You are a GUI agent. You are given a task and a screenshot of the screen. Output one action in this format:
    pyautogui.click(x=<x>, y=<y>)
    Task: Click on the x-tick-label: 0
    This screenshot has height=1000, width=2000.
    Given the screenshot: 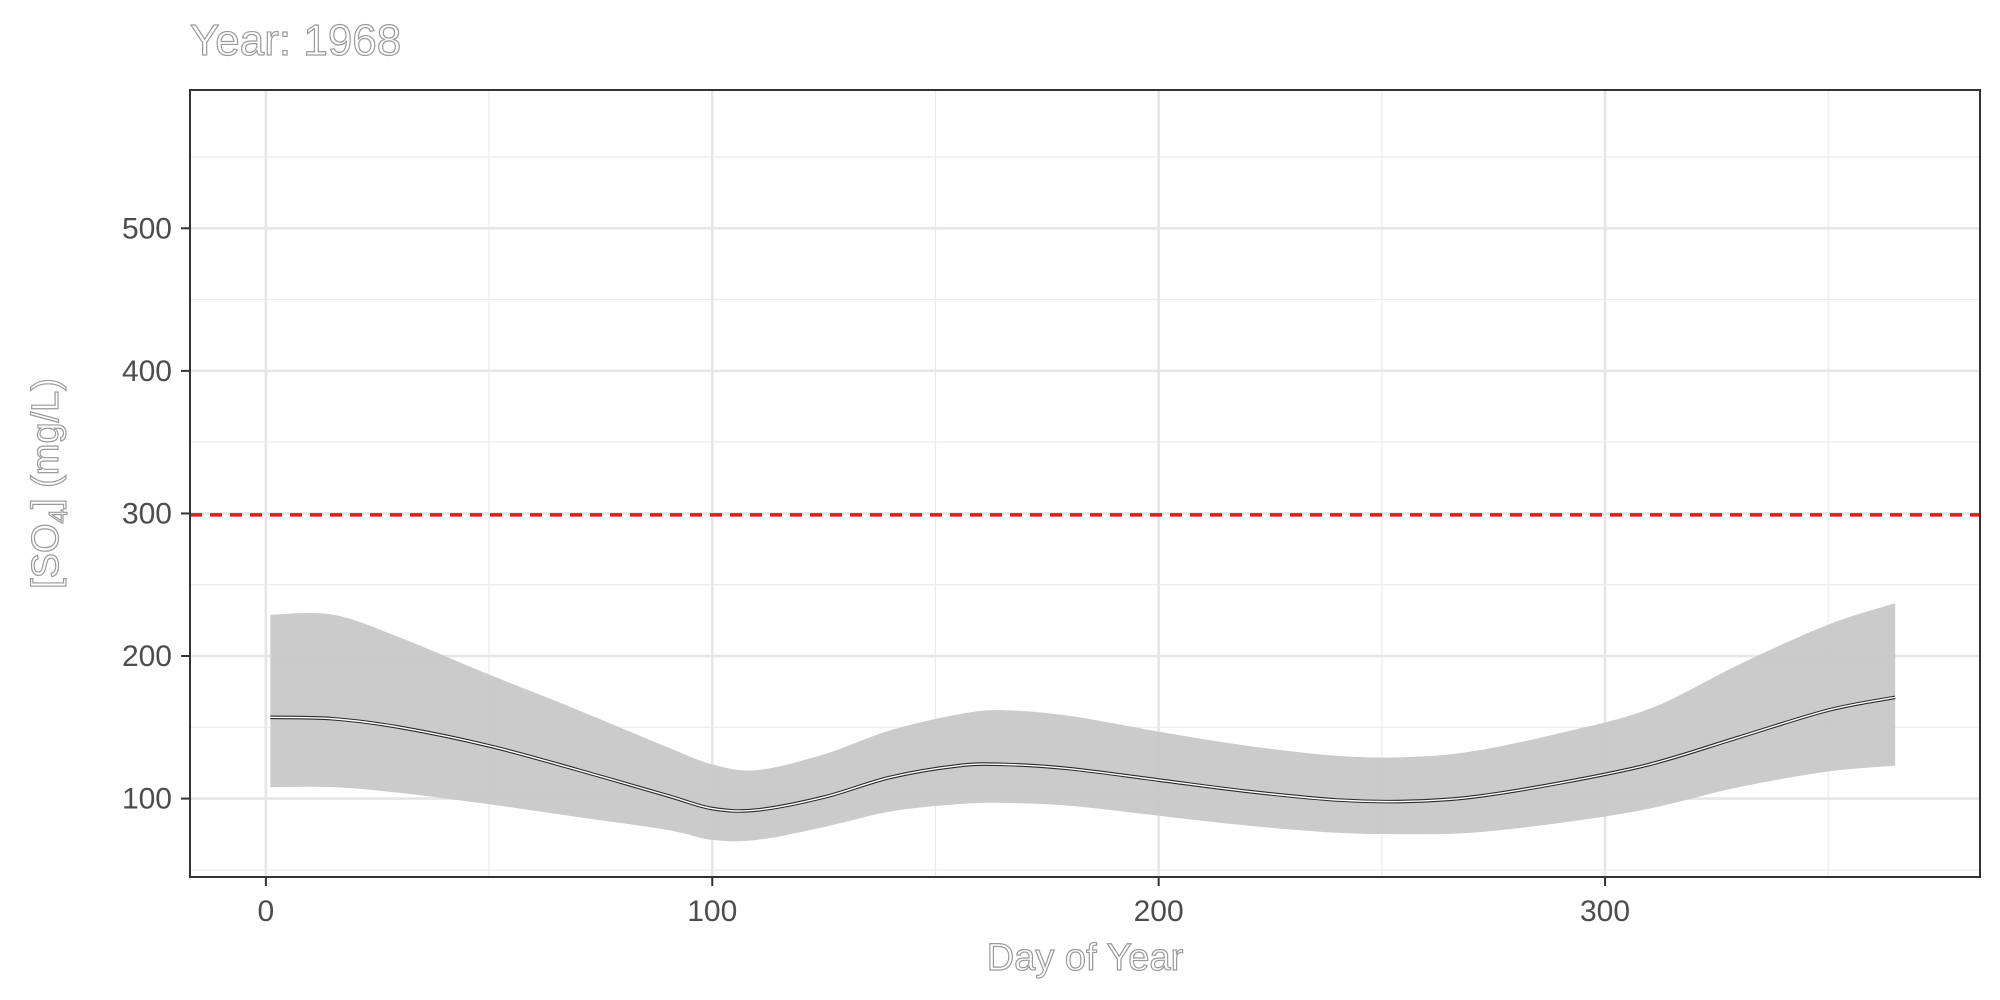 What is the action you would take?
    pyautogui.click(x=266, y=911)
    